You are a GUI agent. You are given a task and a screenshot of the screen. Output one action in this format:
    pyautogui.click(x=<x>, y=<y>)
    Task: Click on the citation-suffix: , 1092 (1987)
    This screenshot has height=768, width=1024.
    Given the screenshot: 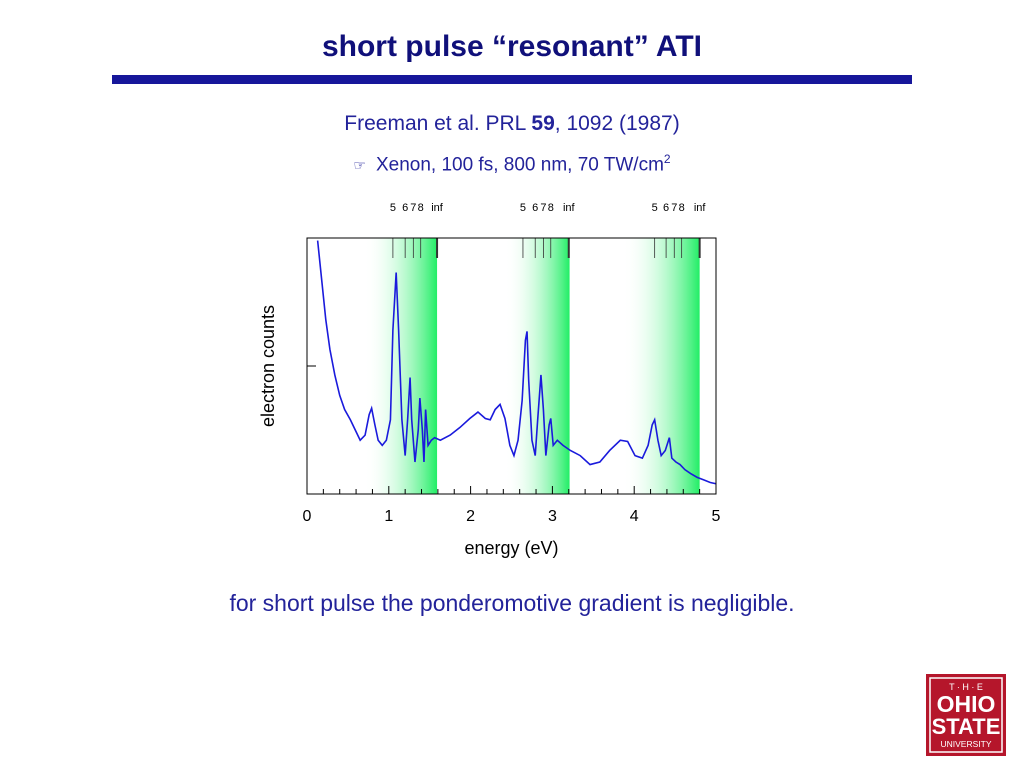 What is the action you would take?
    pyautogui.click(x=617, y=123)
    